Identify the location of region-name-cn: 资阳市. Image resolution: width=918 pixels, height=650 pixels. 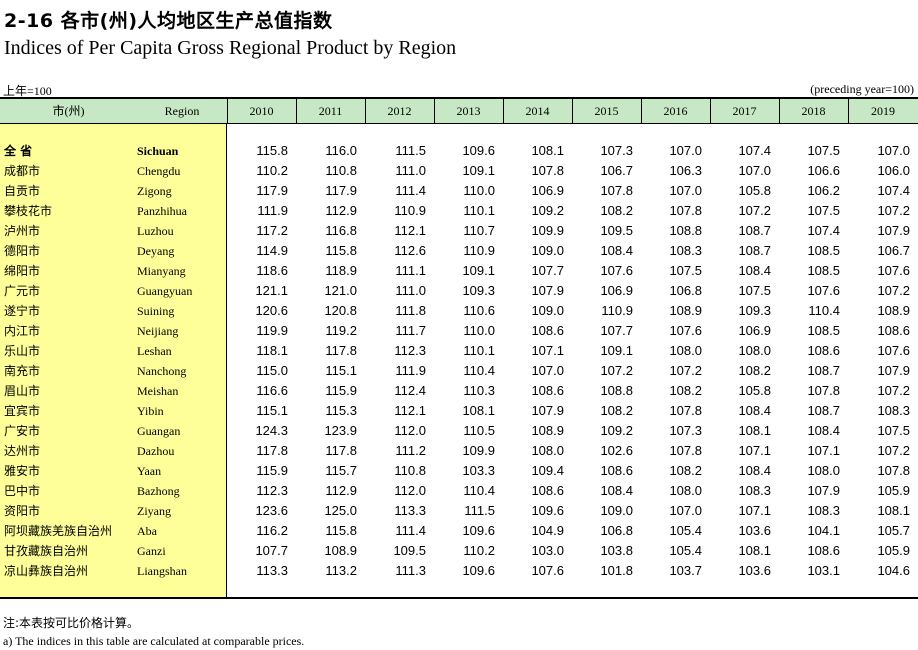
(22, 511).